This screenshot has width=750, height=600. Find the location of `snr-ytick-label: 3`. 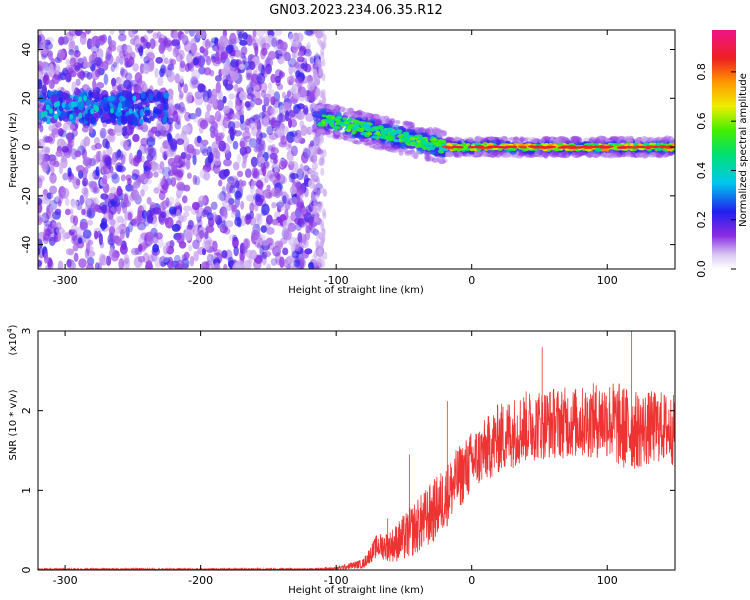

snr-ytick-label: 3 is located at coordinates (26, 331).